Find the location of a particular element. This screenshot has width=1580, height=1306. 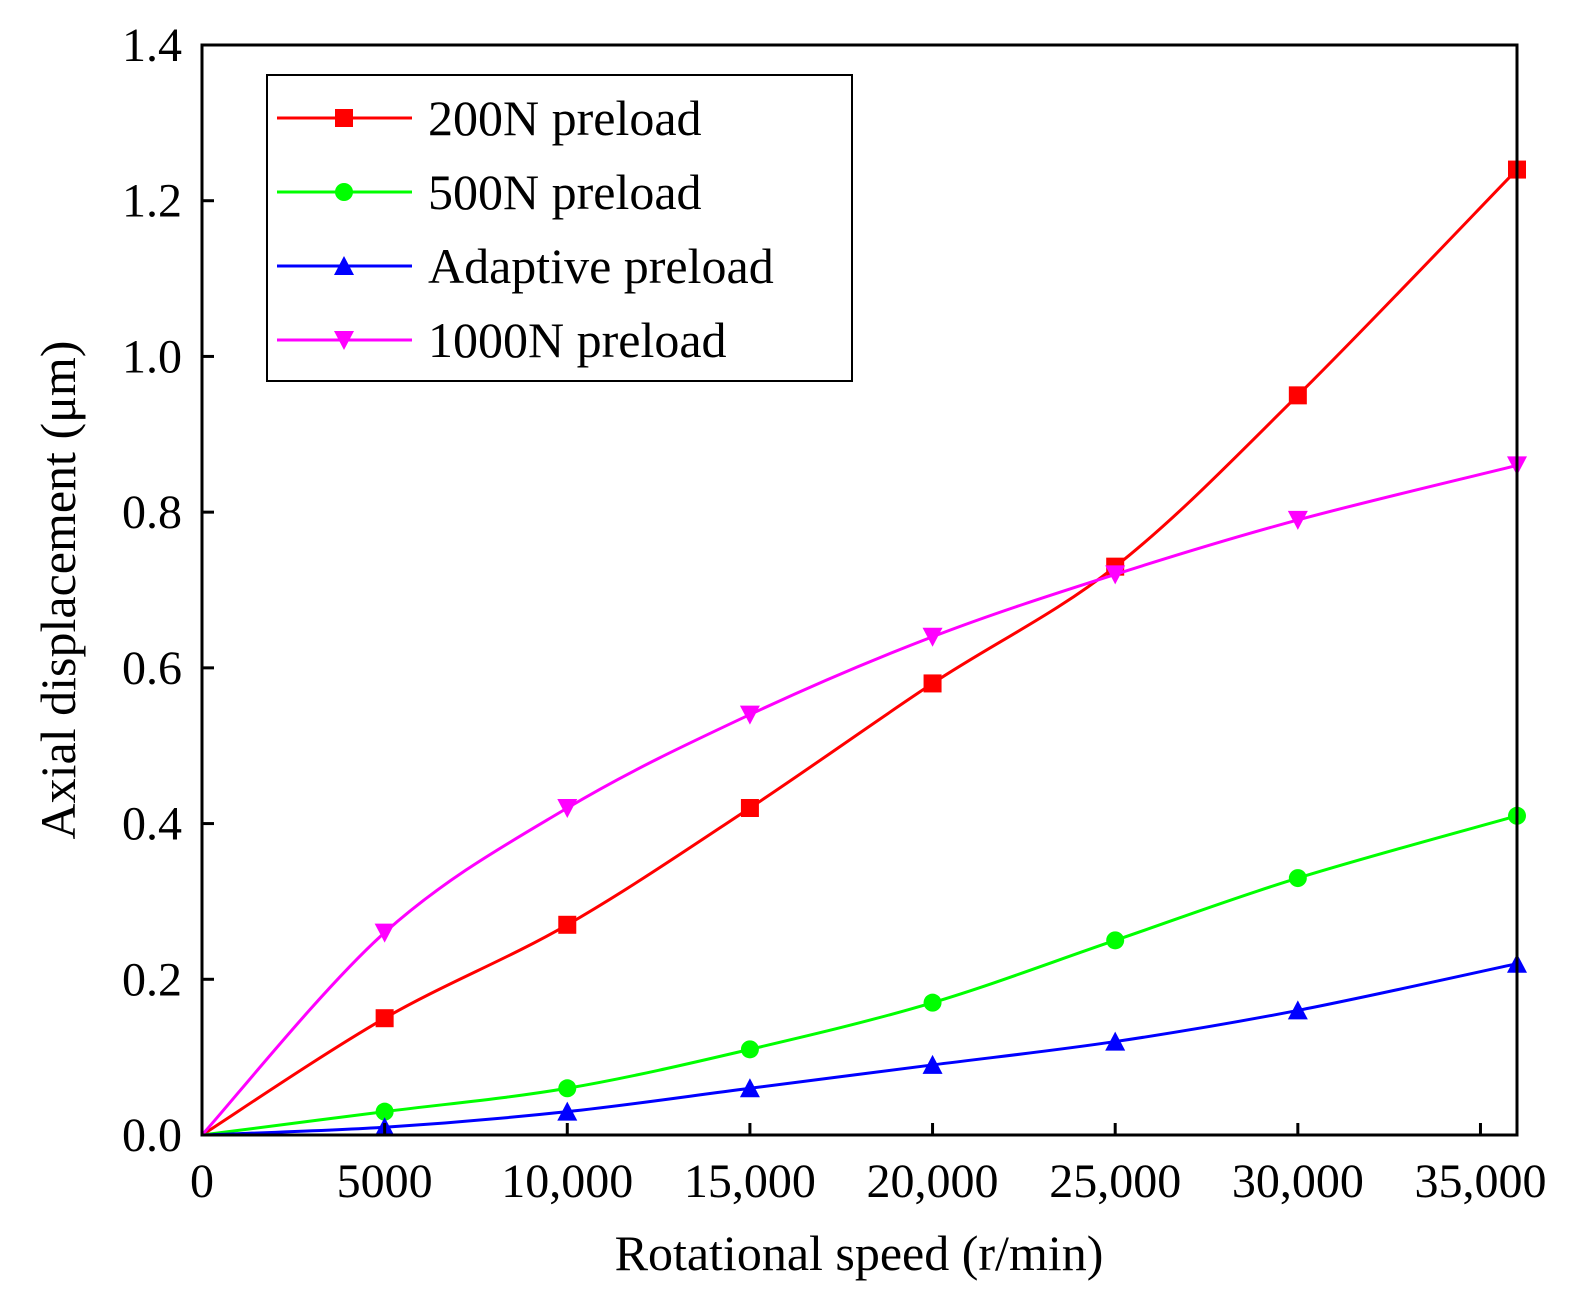

y-tick-label: 0.0 is located at coordinates (152, 1135).